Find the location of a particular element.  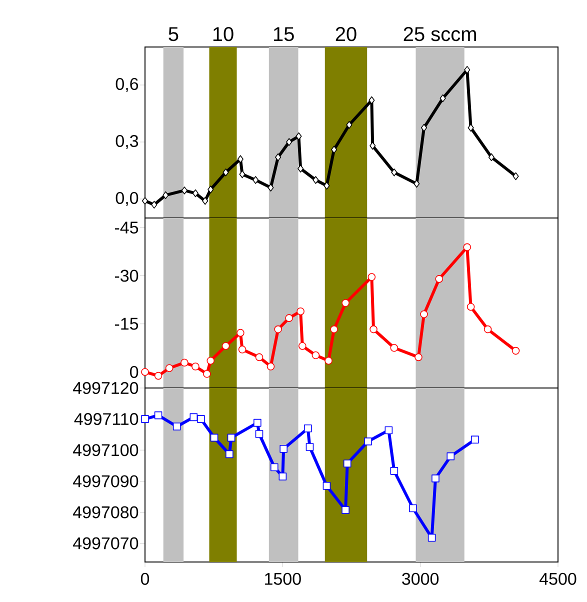

y-tick-label: 0 is located at coordinates (134, 372).